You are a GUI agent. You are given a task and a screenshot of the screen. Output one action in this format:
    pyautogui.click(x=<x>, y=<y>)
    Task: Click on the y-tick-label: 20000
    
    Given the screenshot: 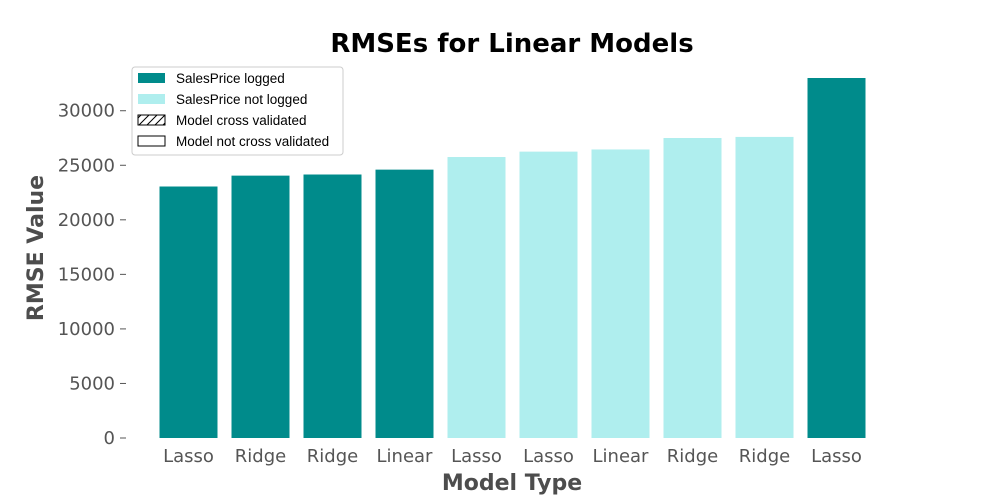 What is the action you would take?
    pyautogui.click(x=86, y=220)
    